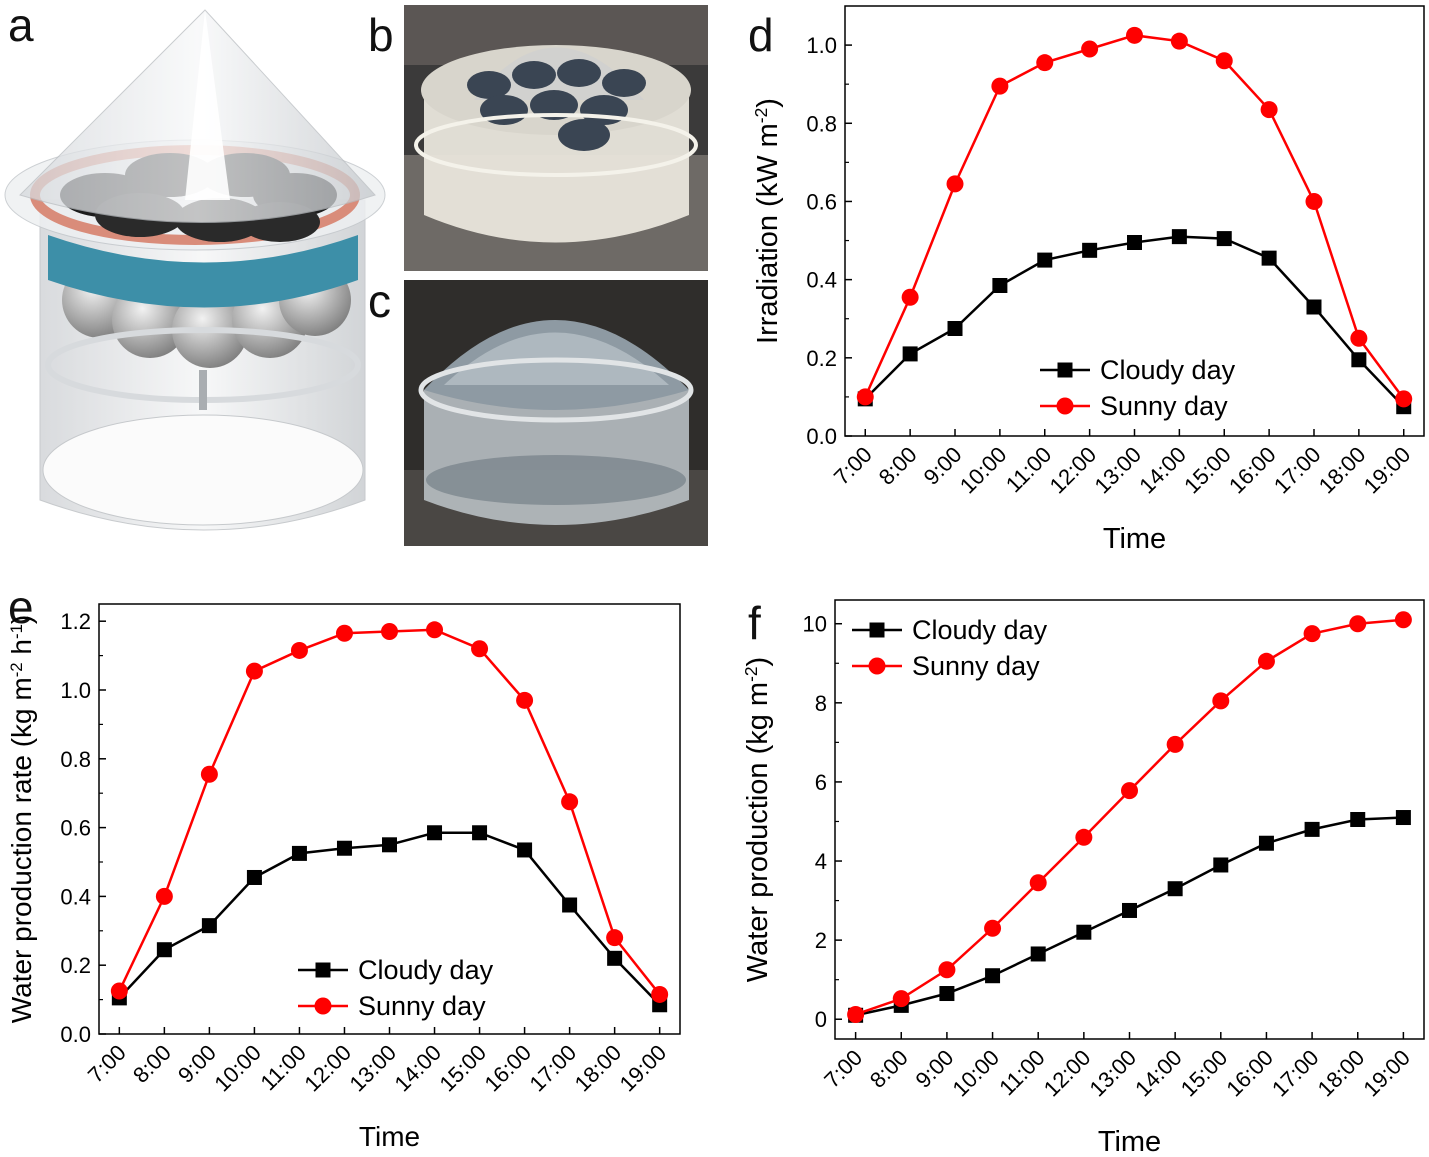 The image size is (1429, 1157). Describe the element at coordinates (976, 666) in the screenshot. I see `legend-label: Sunny day` at that location.